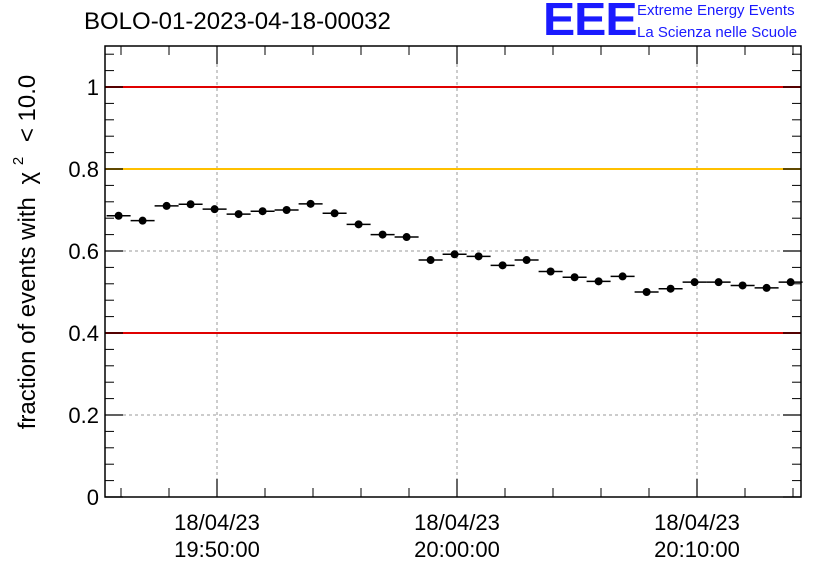 The width and height of the screenshot is (836, 572). I want to click on y-tick-label: 0.6, so click(83, 251).